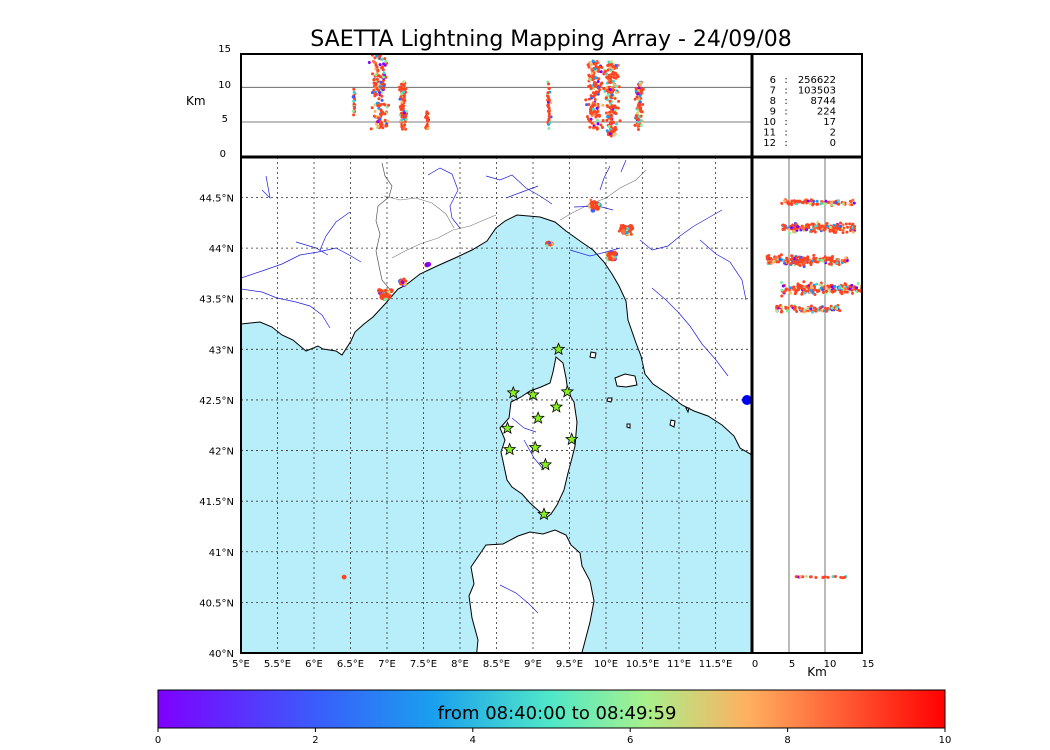  What do you see at coordinates (473, 740) in the screenshot?
I see `colorbar-tick-label: 4` at bounding box center [473, 740].